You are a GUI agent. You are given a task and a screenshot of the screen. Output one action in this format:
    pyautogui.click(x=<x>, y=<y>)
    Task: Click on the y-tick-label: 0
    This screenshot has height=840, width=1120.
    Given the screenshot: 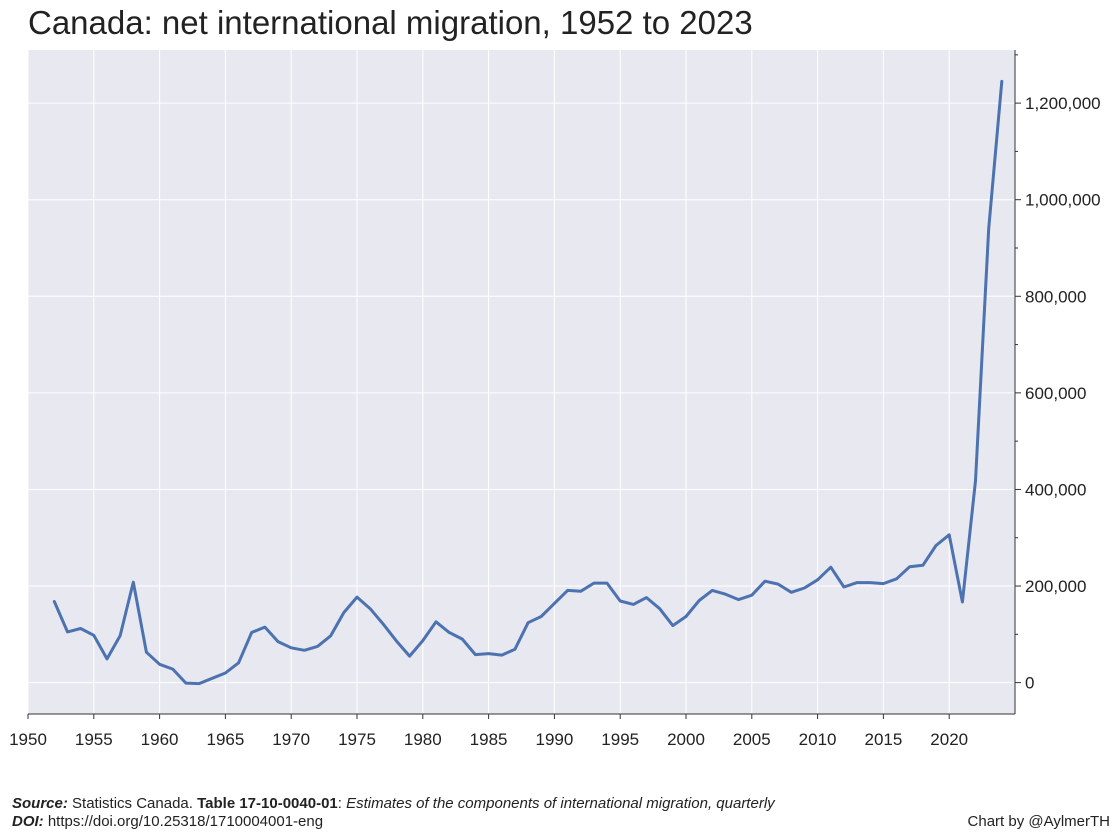 What is the action you would take?
    pyautogui.click(x=1029, y=683)
    